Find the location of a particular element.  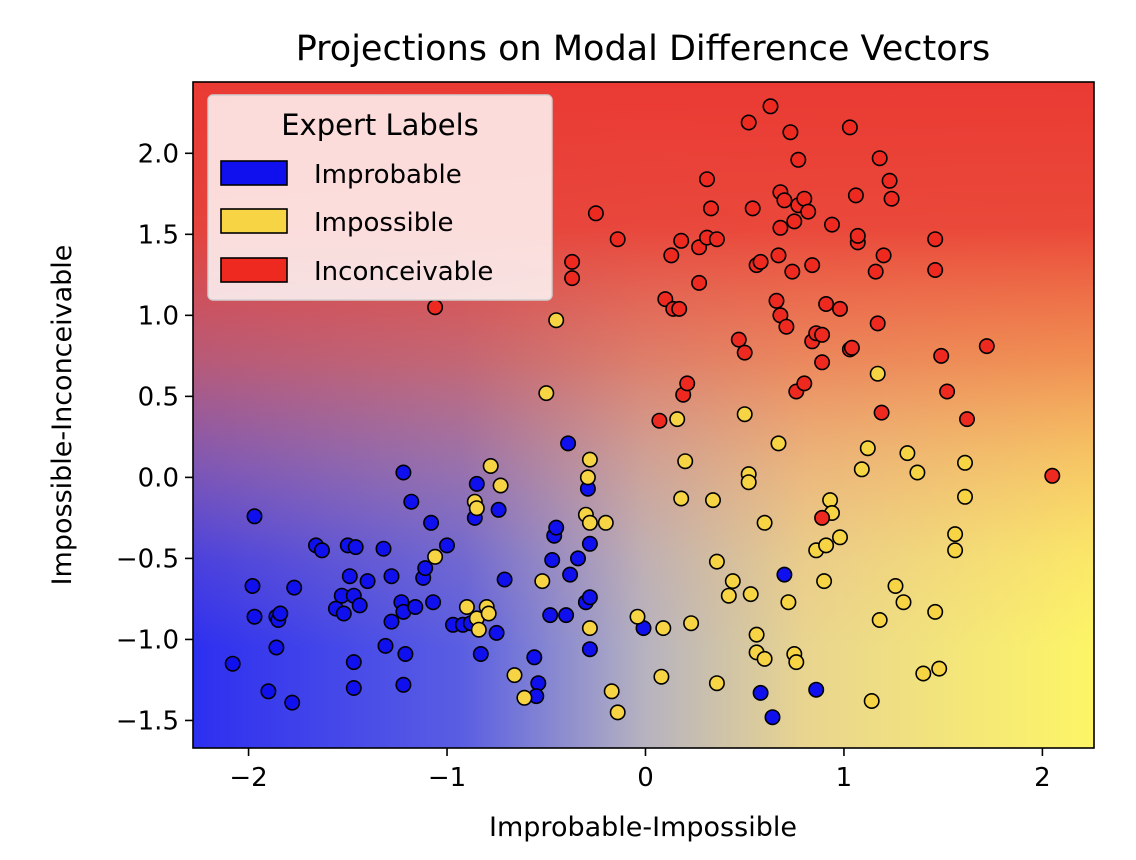

legend-label-inconceivable: Inconceivable is located at coordinates (403, 272).